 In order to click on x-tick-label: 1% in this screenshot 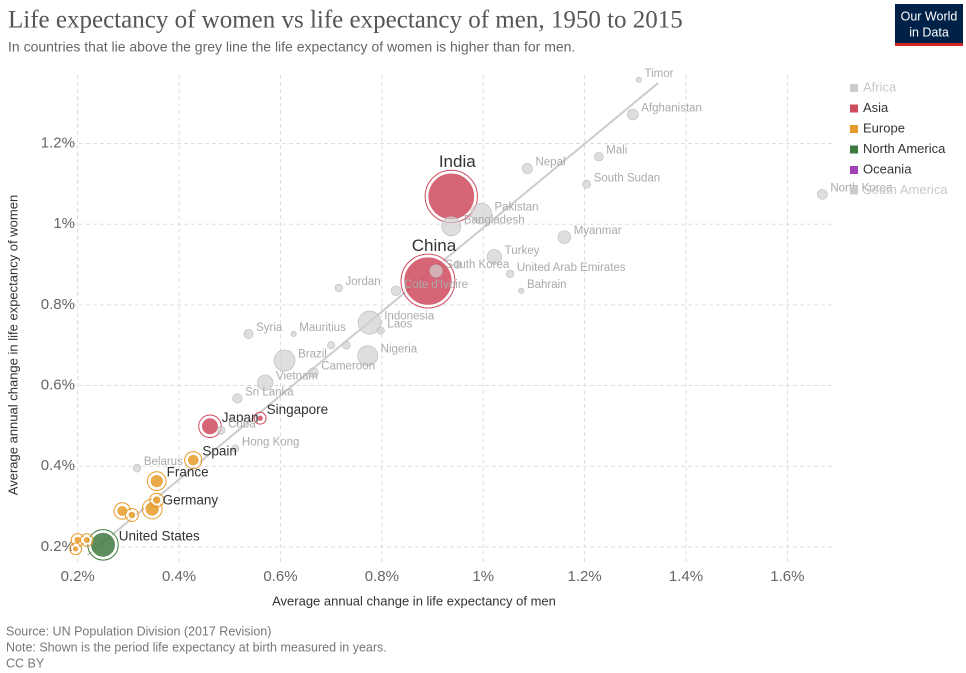, I will do `click(483, 576)`.